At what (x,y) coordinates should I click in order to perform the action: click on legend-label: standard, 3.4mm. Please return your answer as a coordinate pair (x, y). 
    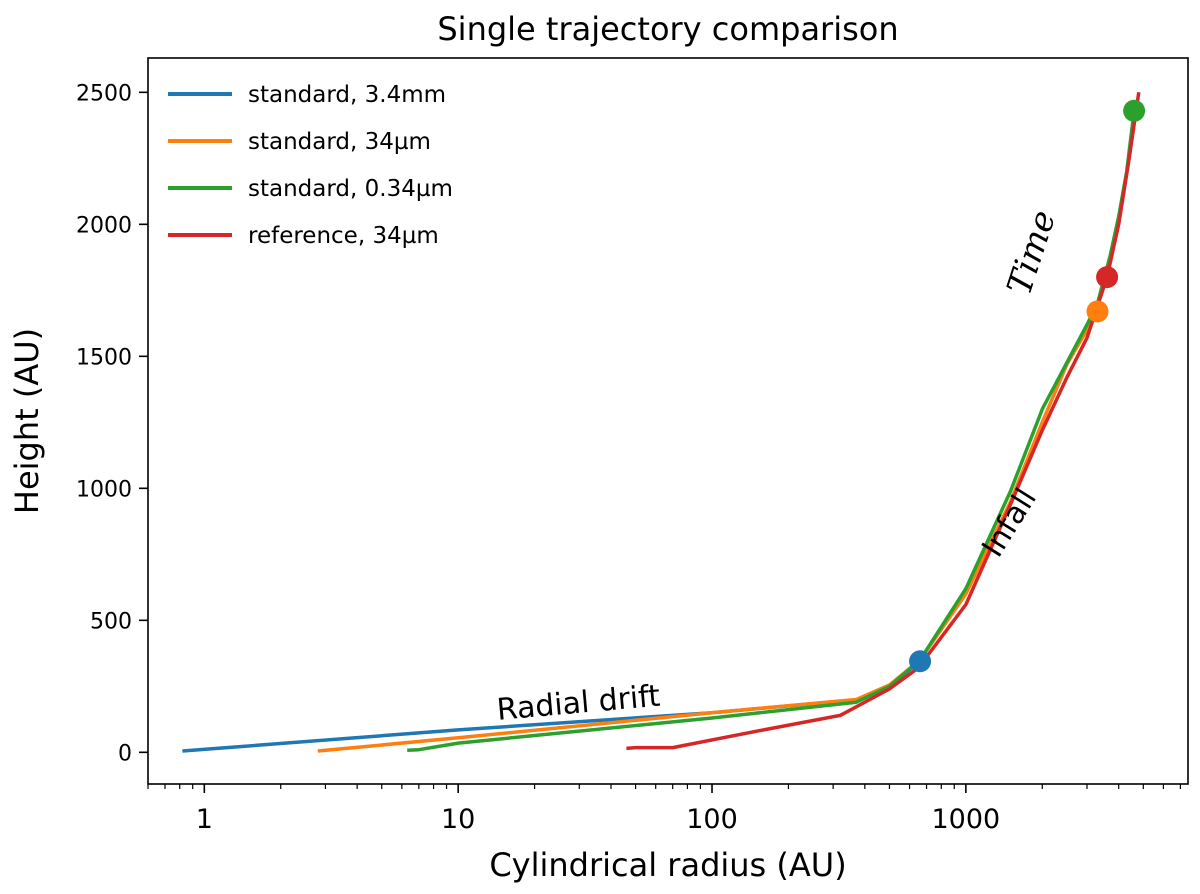
    Looking at the image, I should click on (347, 95).